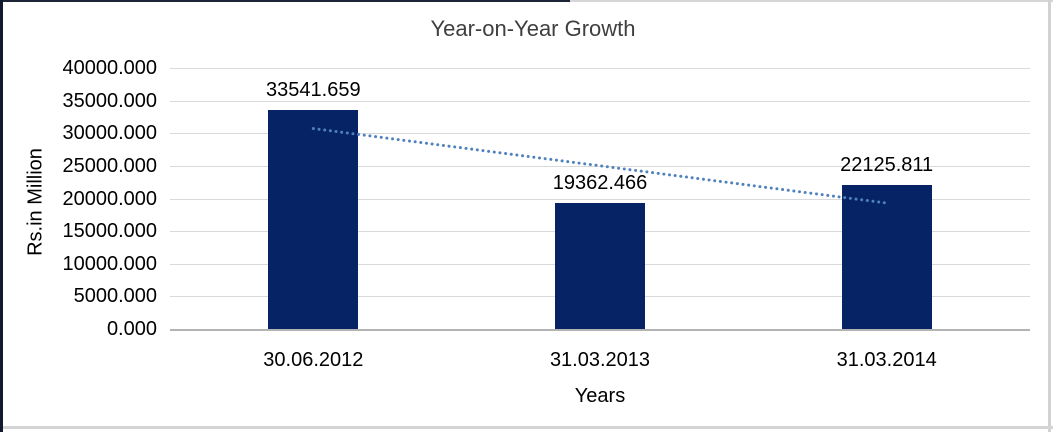 This screenshot has width=1053, height=432. I want to click on bar-value-label: 33541.659, so click(313, 90).